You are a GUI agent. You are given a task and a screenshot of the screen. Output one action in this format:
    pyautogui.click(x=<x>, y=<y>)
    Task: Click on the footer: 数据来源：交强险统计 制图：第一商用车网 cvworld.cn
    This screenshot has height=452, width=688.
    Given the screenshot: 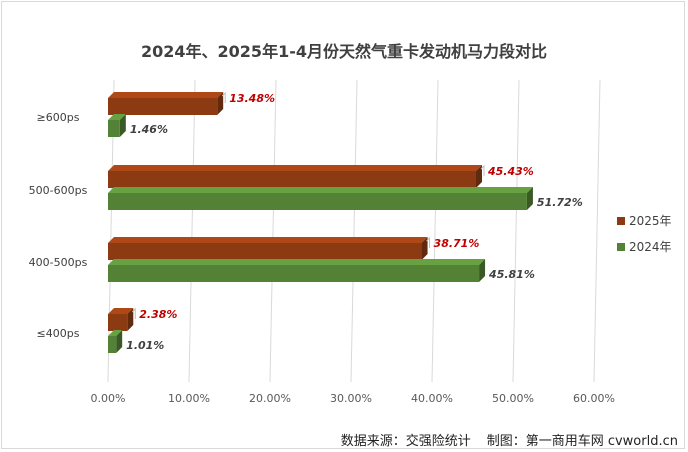 What is the action you would take?
    pyautogui.click(x=509, y=439)
    